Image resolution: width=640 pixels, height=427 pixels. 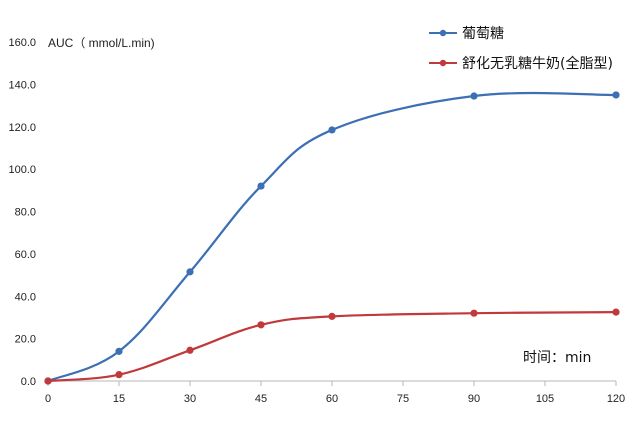 I want to click on legend-label-series-1: 葡萄糖, so click(x=483, y=34).